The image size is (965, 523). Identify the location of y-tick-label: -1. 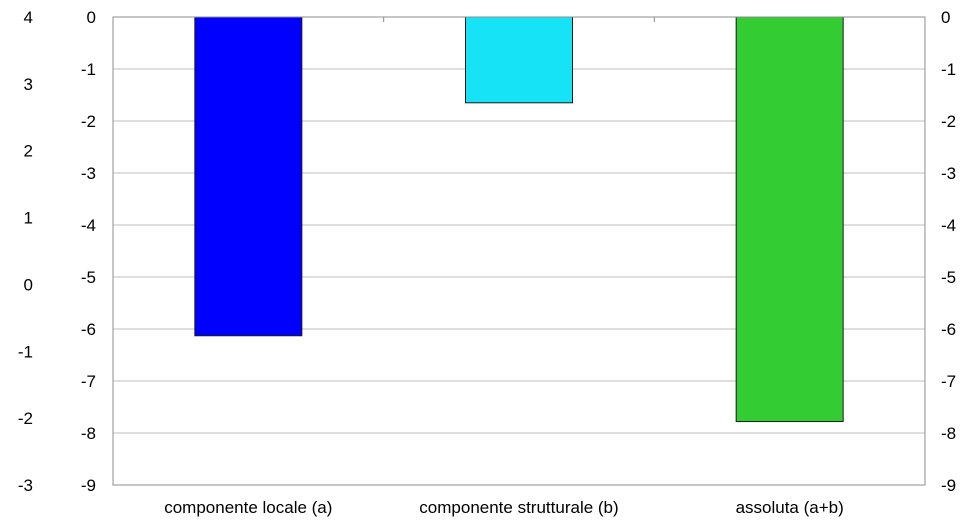
(88, 69).